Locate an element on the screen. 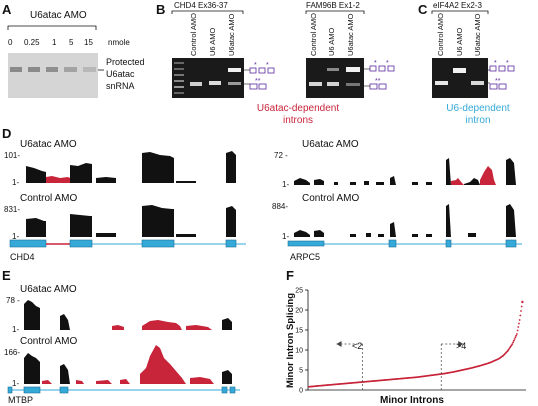  track-label: U6atac AMO is located at coordinates (48, 144).